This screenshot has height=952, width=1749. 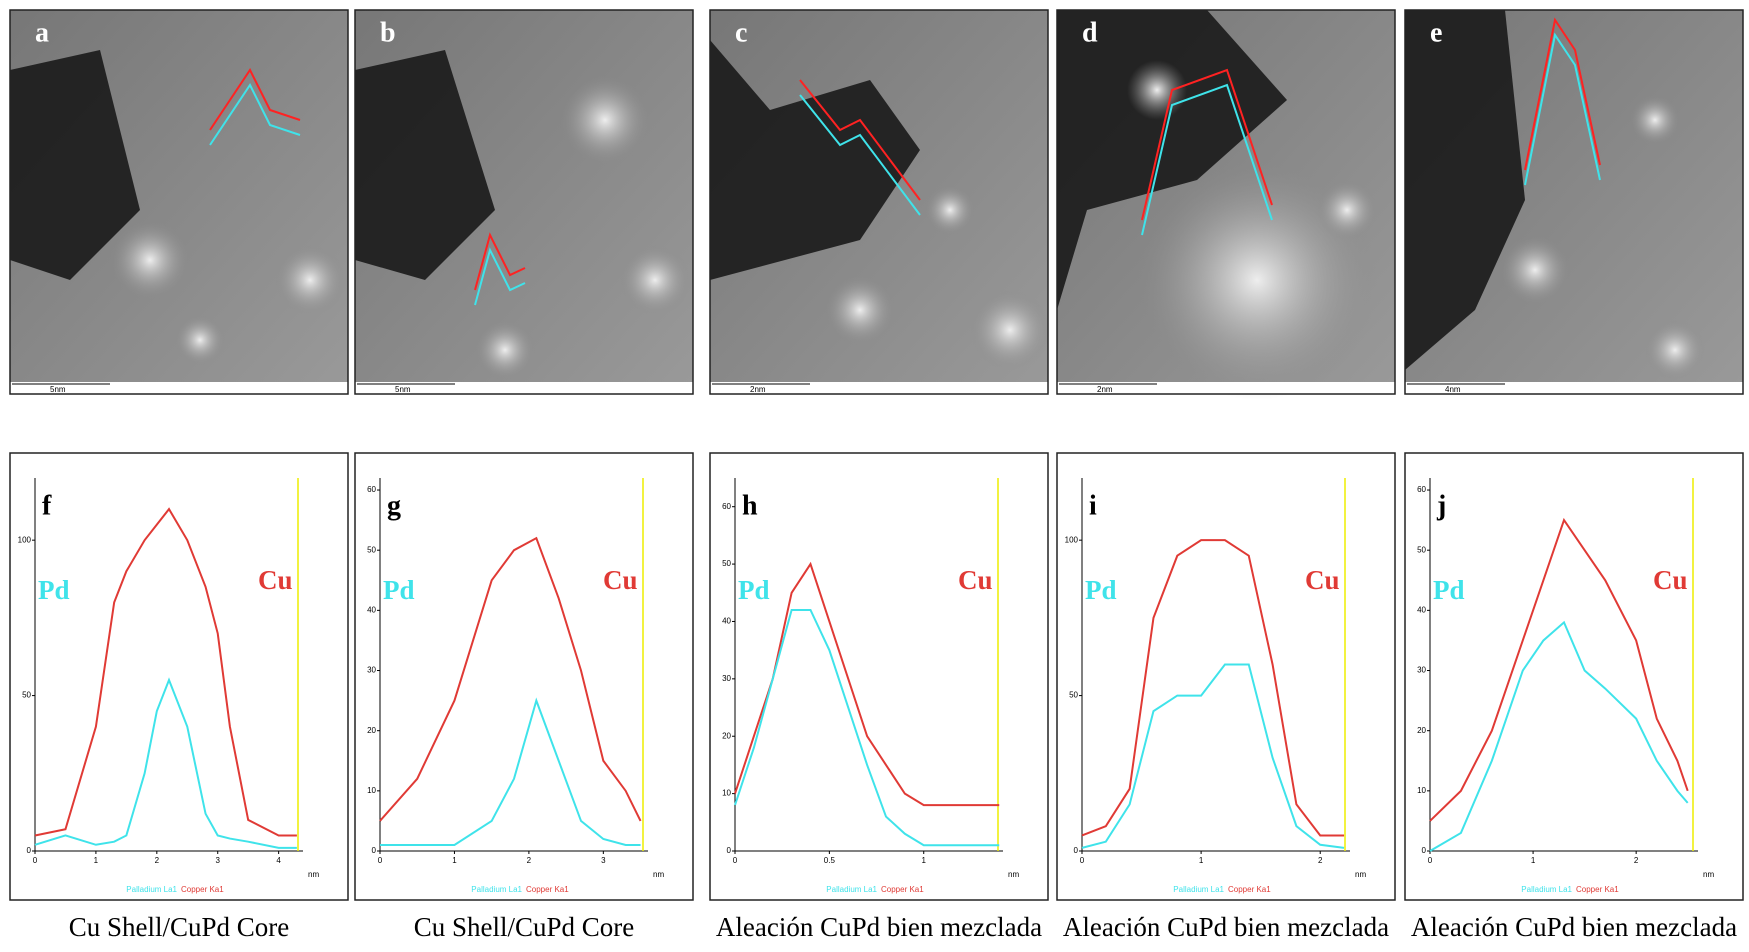 I want to click on panel-letter: b, so click(x=388, y=32).